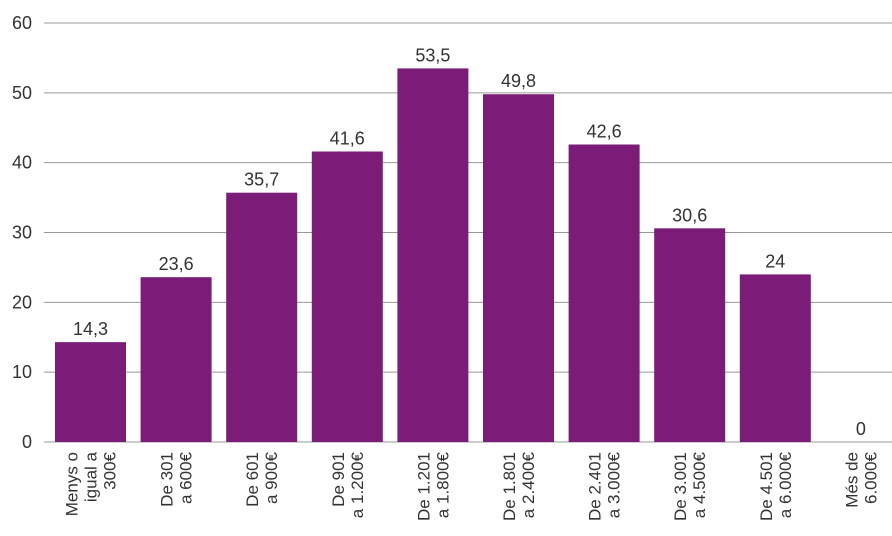 The height and width of the screenshot is (536, 892). I want to click on category-label: De 3.001a 4.500€, so click(690, 486).